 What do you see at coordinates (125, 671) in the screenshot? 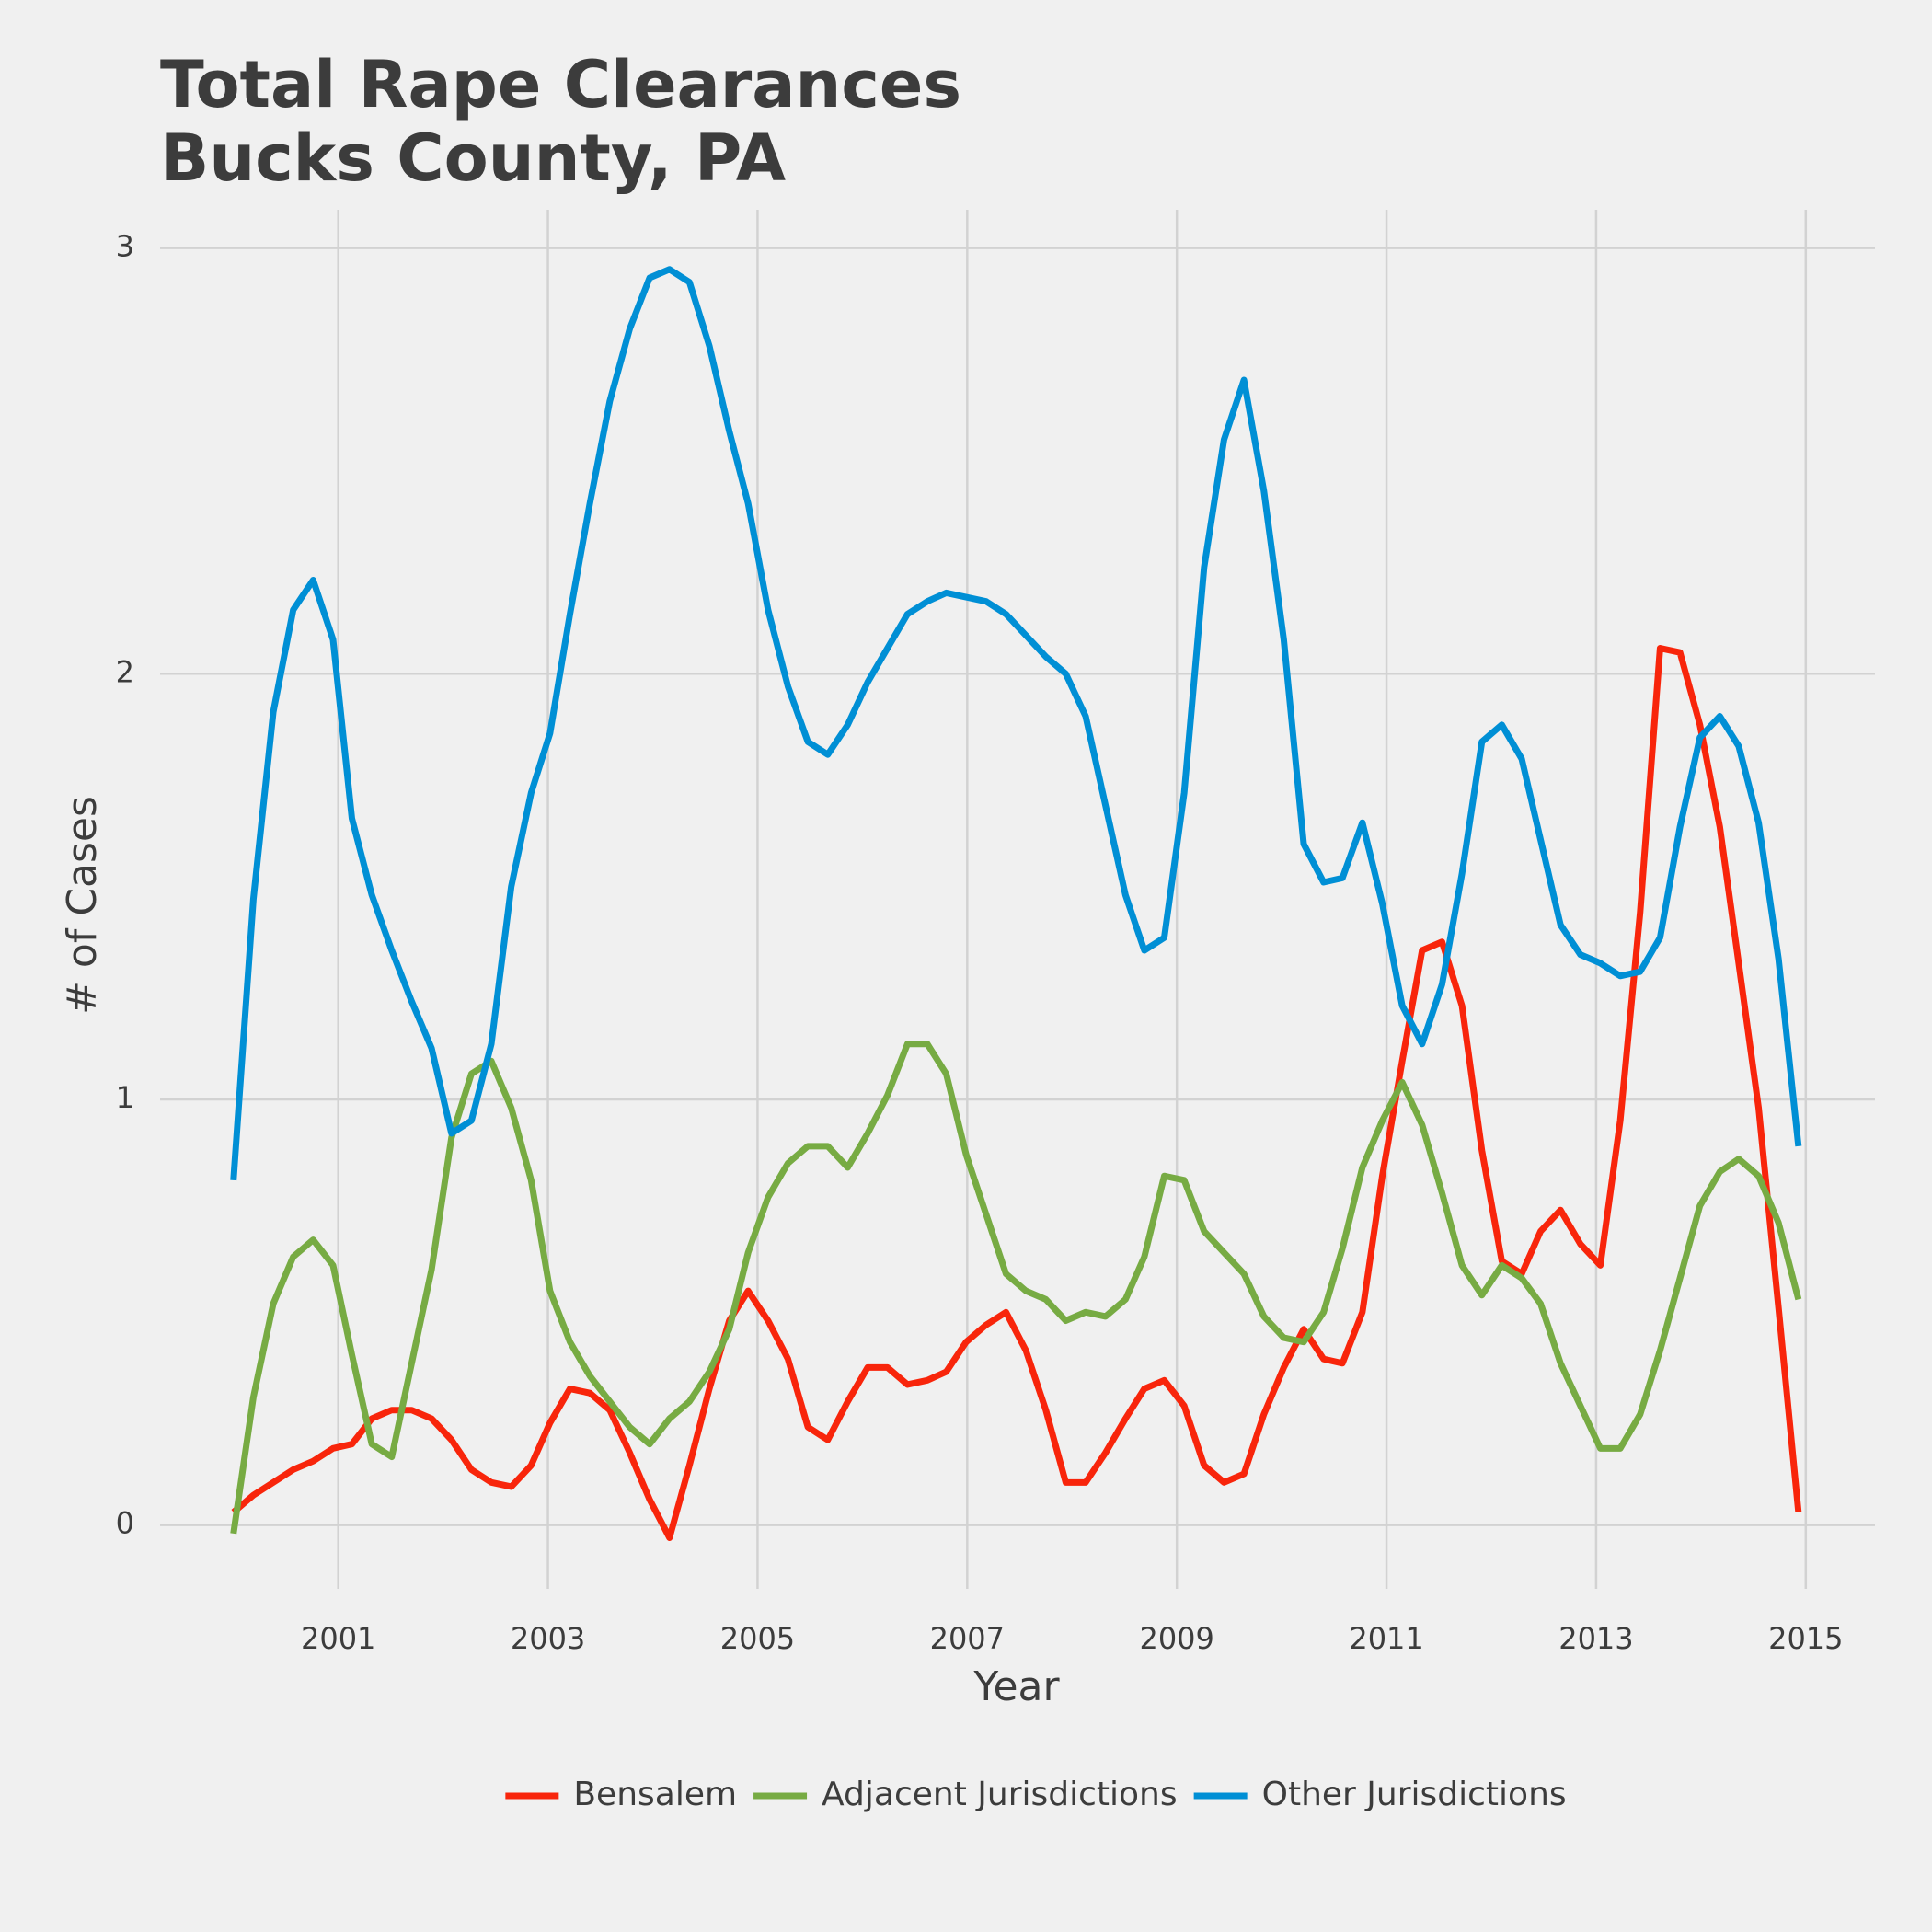
I see `y-tick-label: 2` at bounding box center [125, 671].